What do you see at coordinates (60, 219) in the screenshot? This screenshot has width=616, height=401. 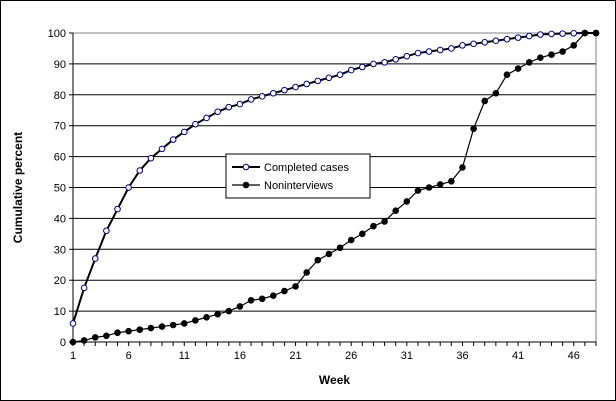 I see `y-tick-label: 40` at bounding box center [60, 219].